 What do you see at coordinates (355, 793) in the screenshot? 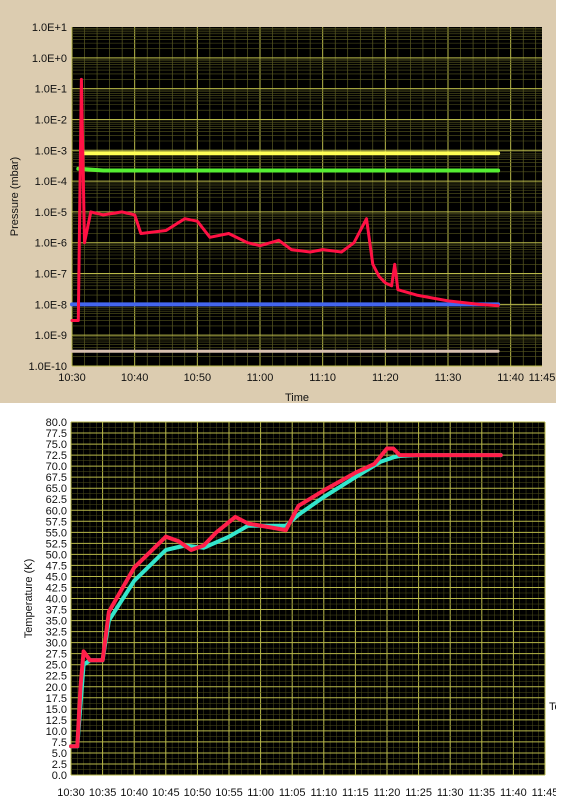
I see `x-tick-label: 11:15` at bounding box center [355, 793].